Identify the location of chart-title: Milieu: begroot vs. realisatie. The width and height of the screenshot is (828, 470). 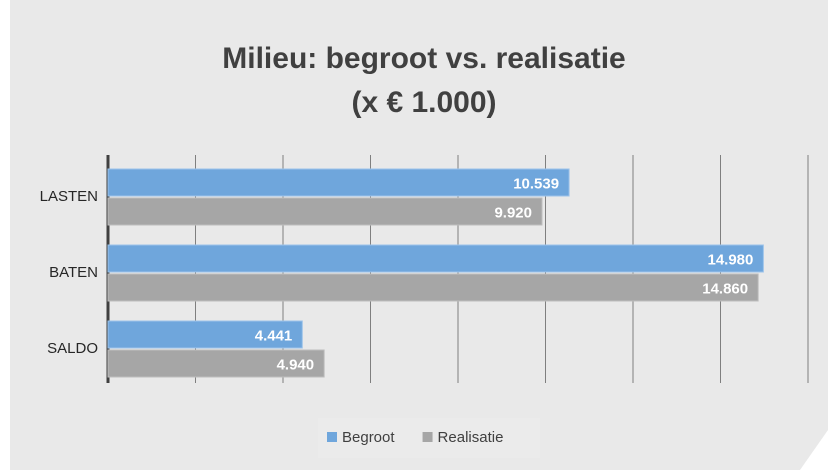
(423, 58).